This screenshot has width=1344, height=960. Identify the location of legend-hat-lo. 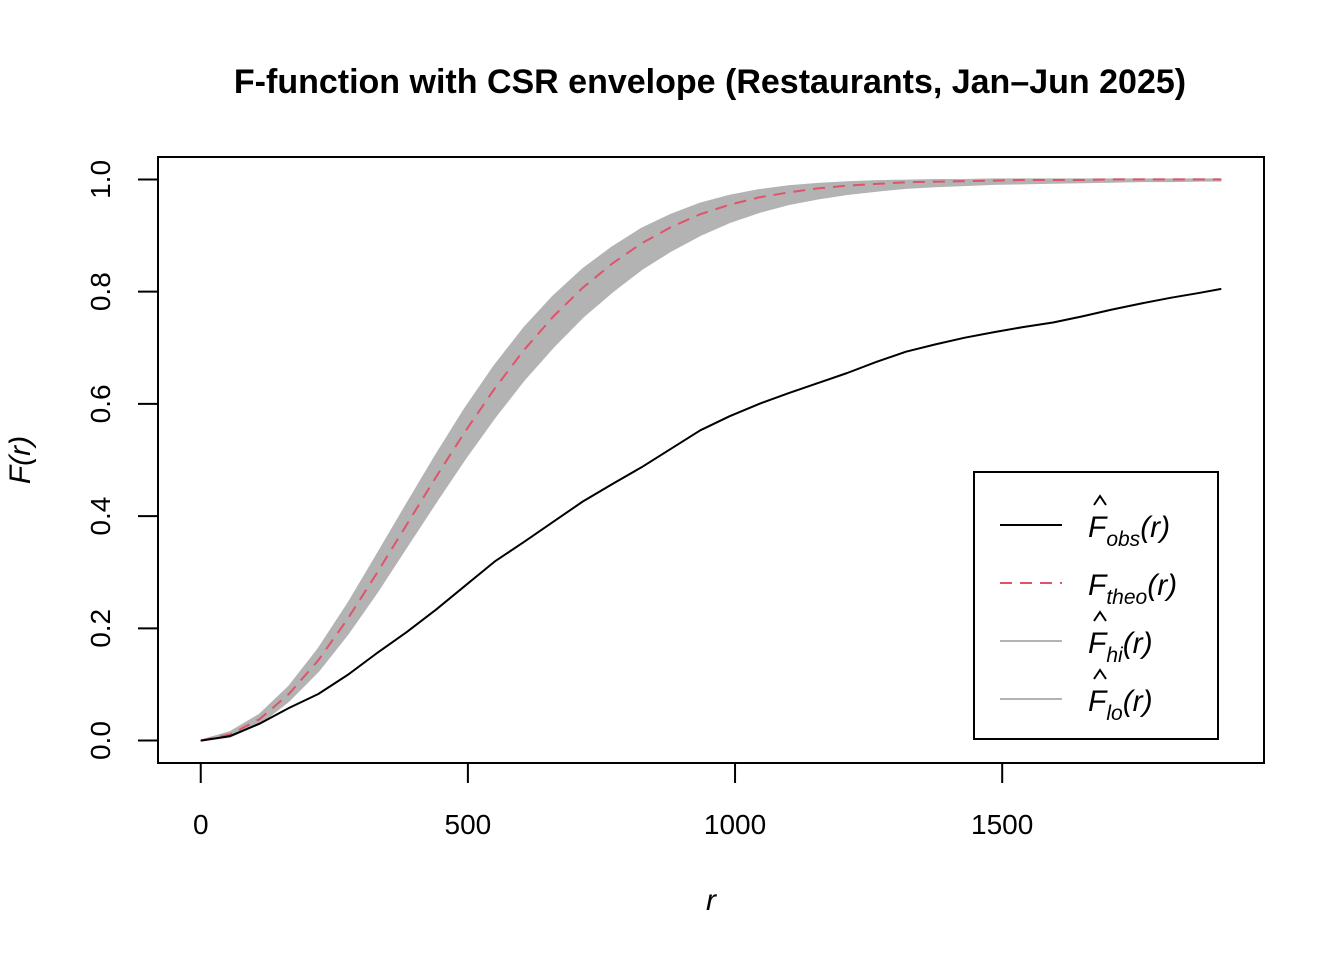
(1100, 674).